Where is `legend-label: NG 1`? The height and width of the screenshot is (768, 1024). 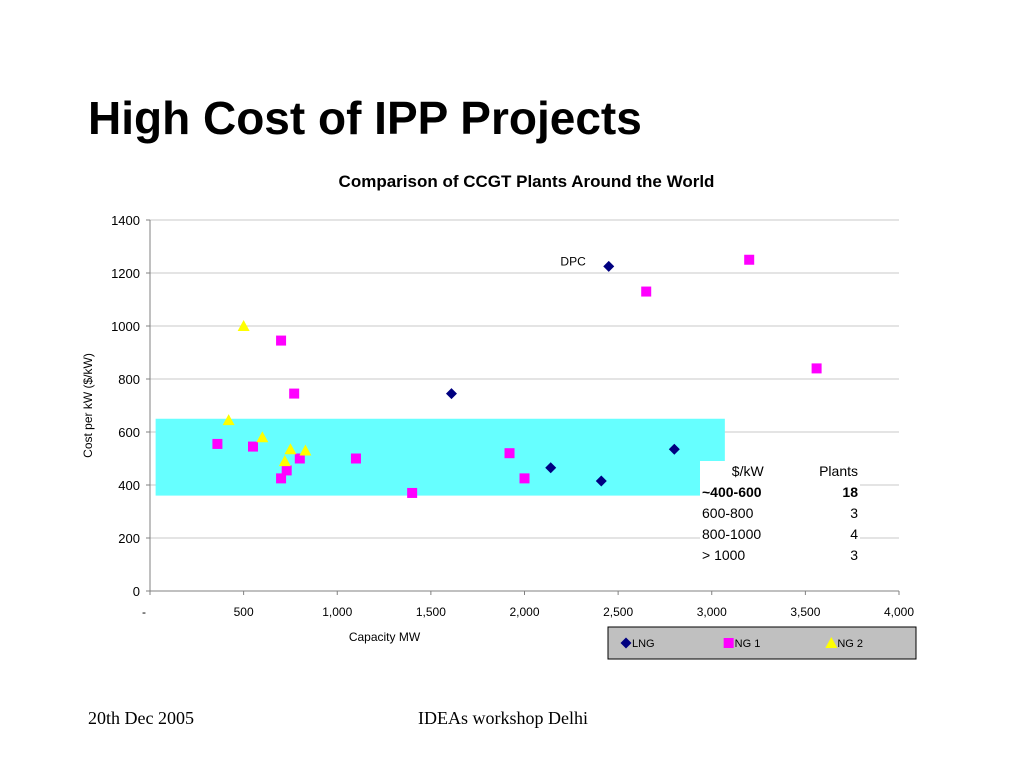
legend-label: NG 1 is located at coordinates (748, 644).